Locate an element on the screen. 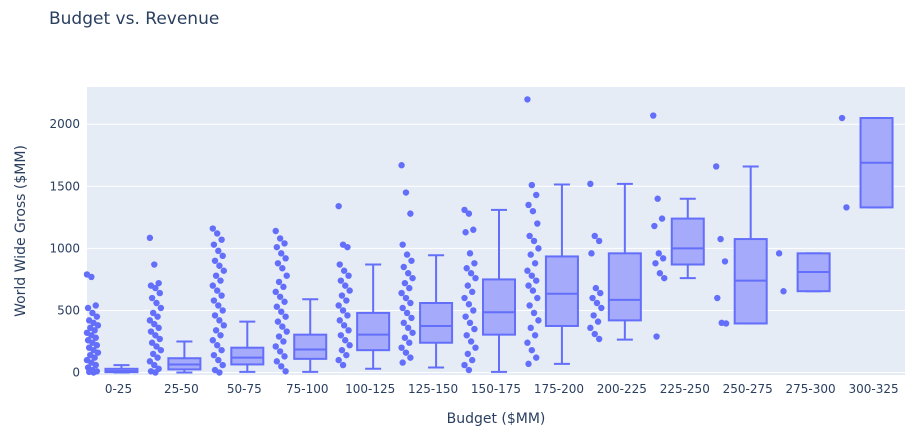 This screenshot has height=436, width=921. y-tick-labels: 0 500 1000 1500 2000 is located at coordinates (64, 248).